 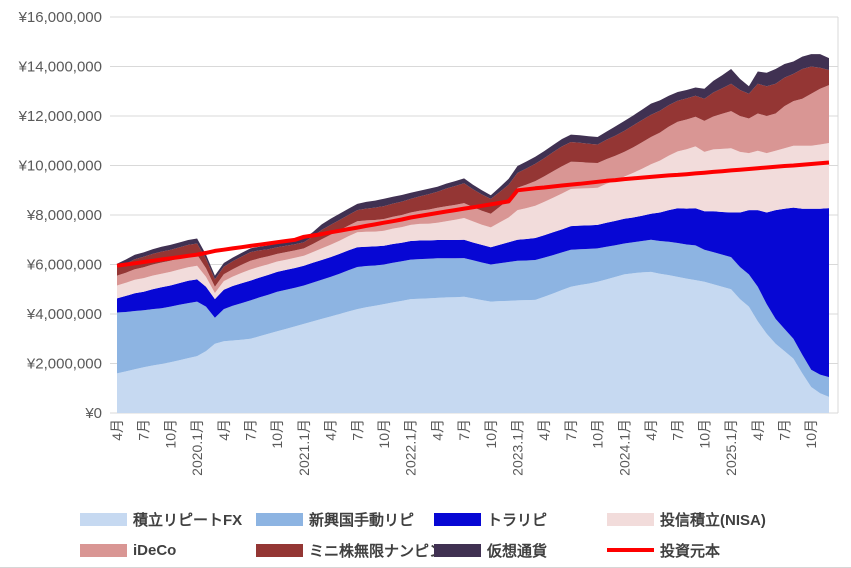 I want to click on legend-item-crypto: 仮想通貨, so click(x=490, y=550).